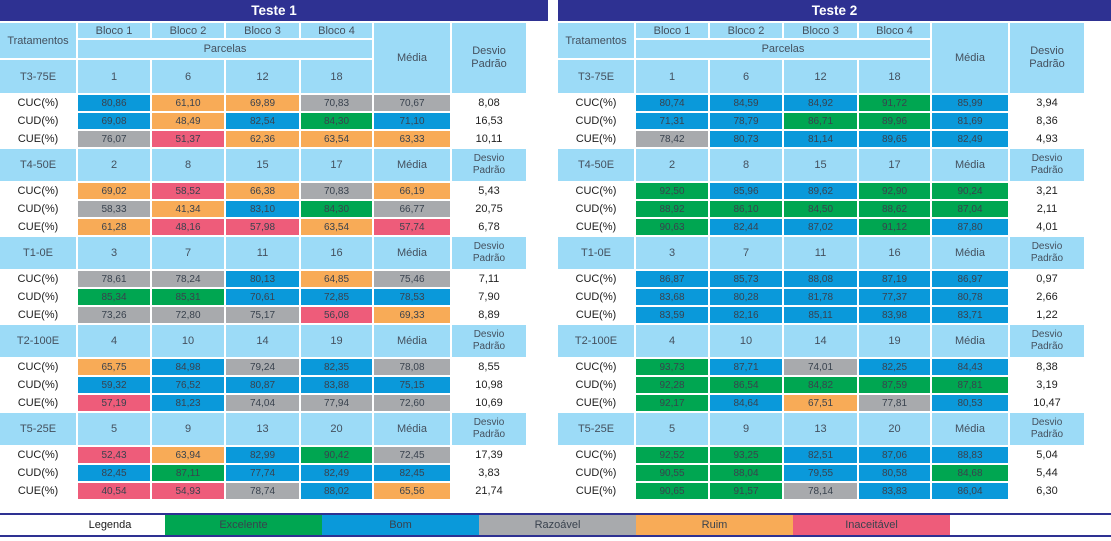 Image resolution: width=1111 pixels, height=541 pixels. What do you see at coordinates (970, 455) in the screenshot?
I see `media-cell: 88,83` at bounding box center [970, 455].